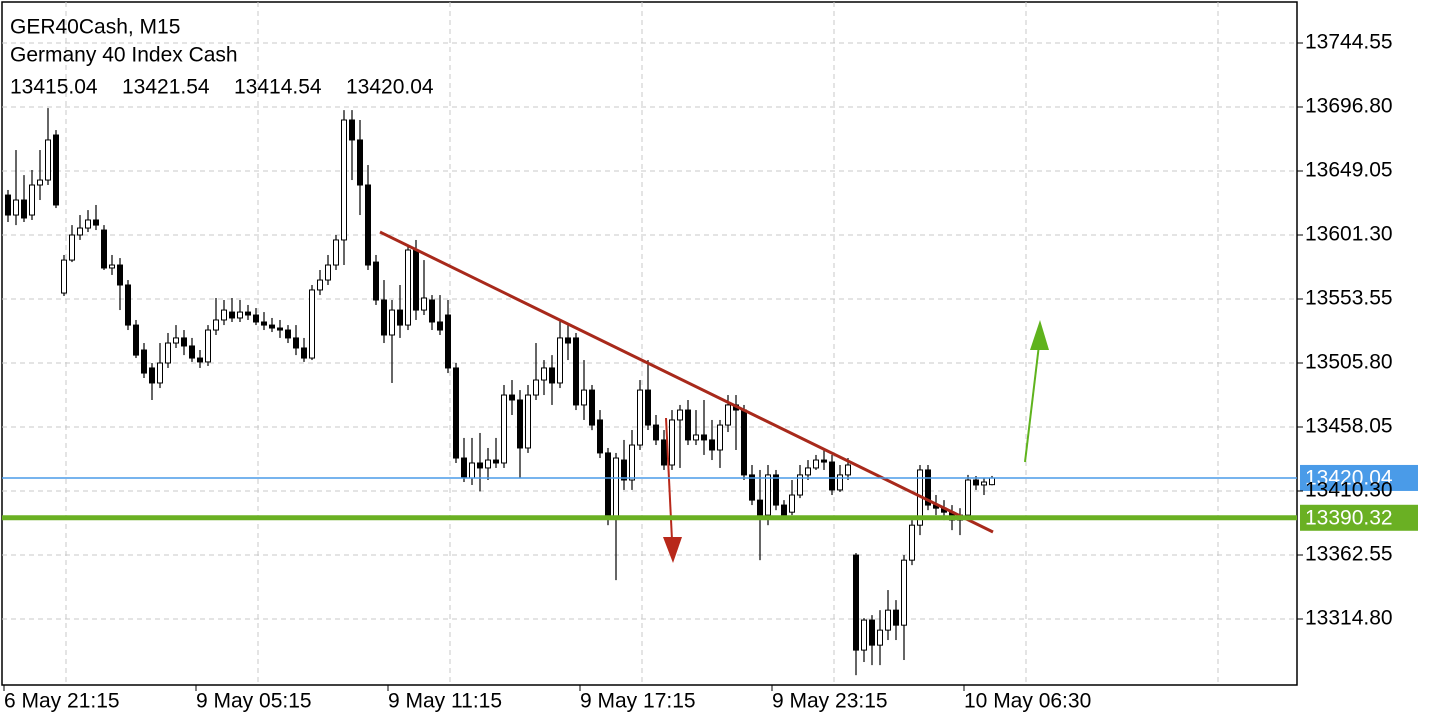 This screenshot has width=1440, height=720. What do you see at coordinates (710, 497) in the screenshot?
I see `price-labels: 13390.32 13420.04` at bounding box center [710, 497].